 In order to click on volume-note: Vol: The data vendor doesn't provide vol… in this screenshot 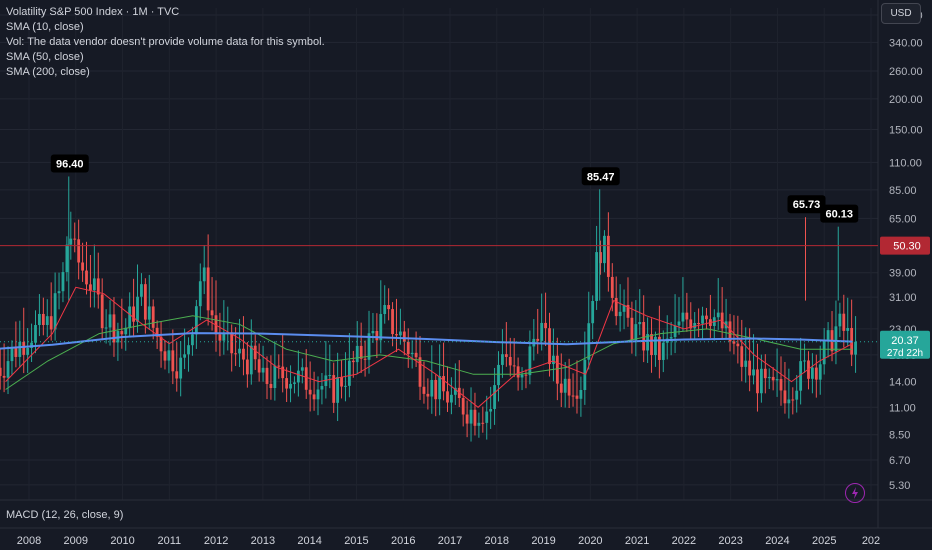, I will do `click(165, 42)`.